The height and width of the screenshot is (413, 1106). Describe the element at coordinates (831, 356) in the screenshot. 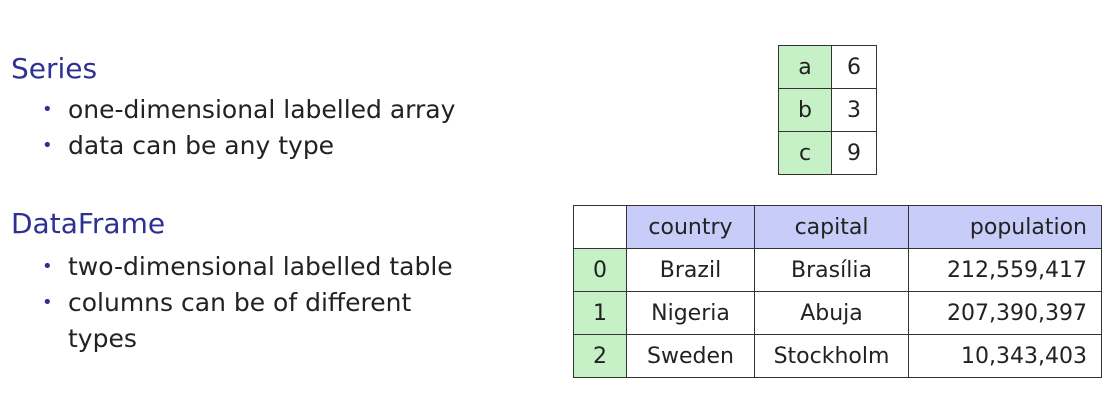

I see `capital-cell: Stockholm` at that location.